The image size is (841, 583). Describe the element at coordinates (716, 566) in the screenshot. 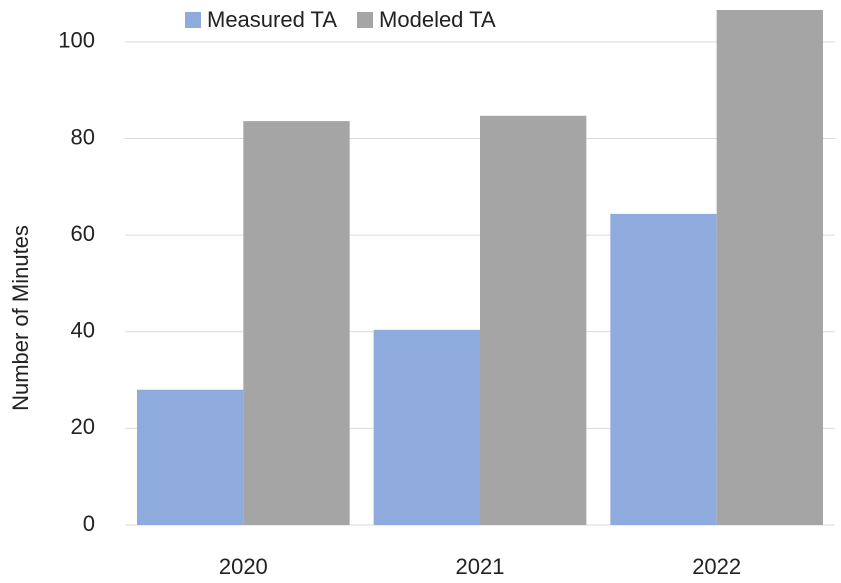

I see `x-tick-label: 2022` at that location.